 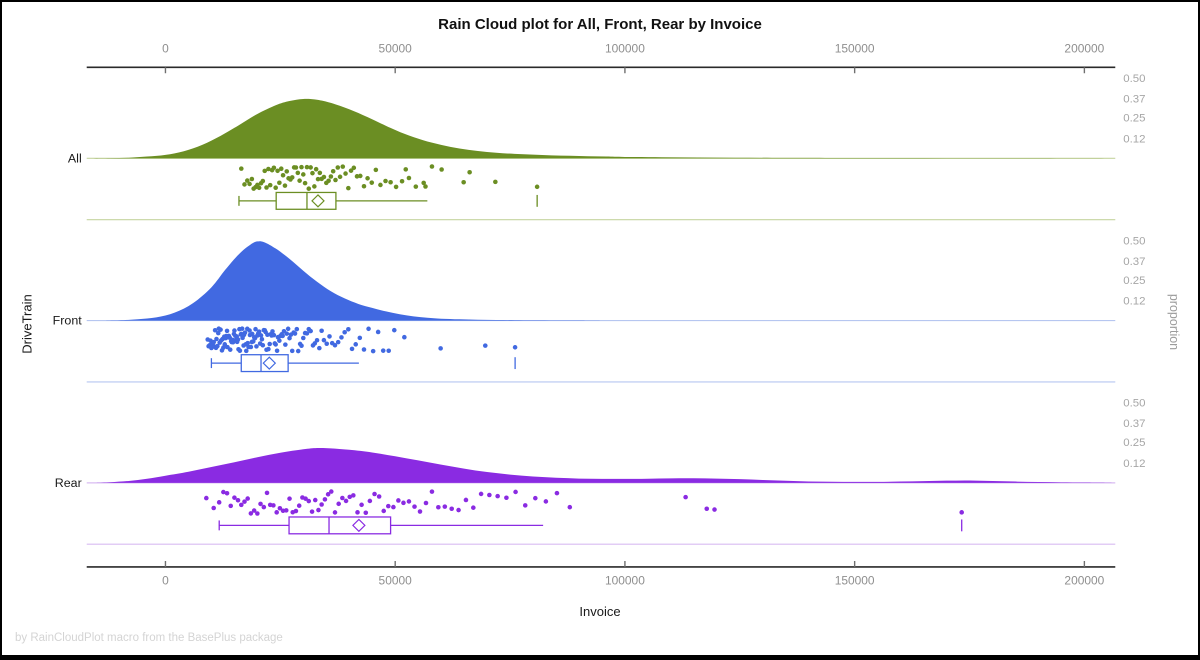 I want to click on top-axis-tick-label: 50000, so click(x=396, y=48).